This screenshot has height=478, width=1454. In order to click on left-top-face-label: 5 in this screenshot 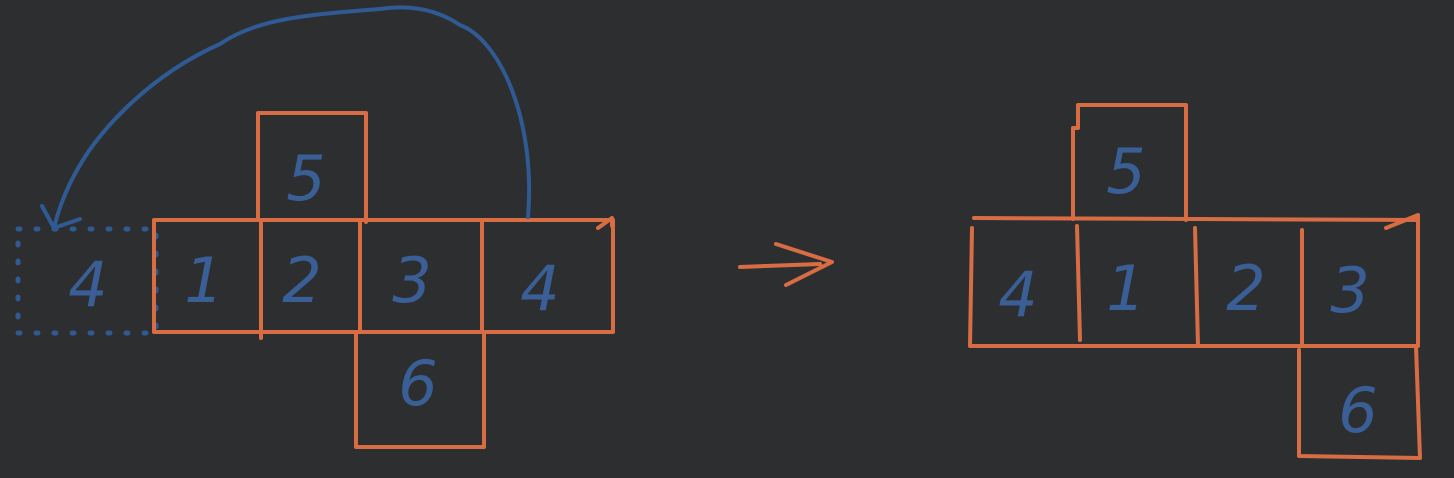, I will do `click(305, 178)`.